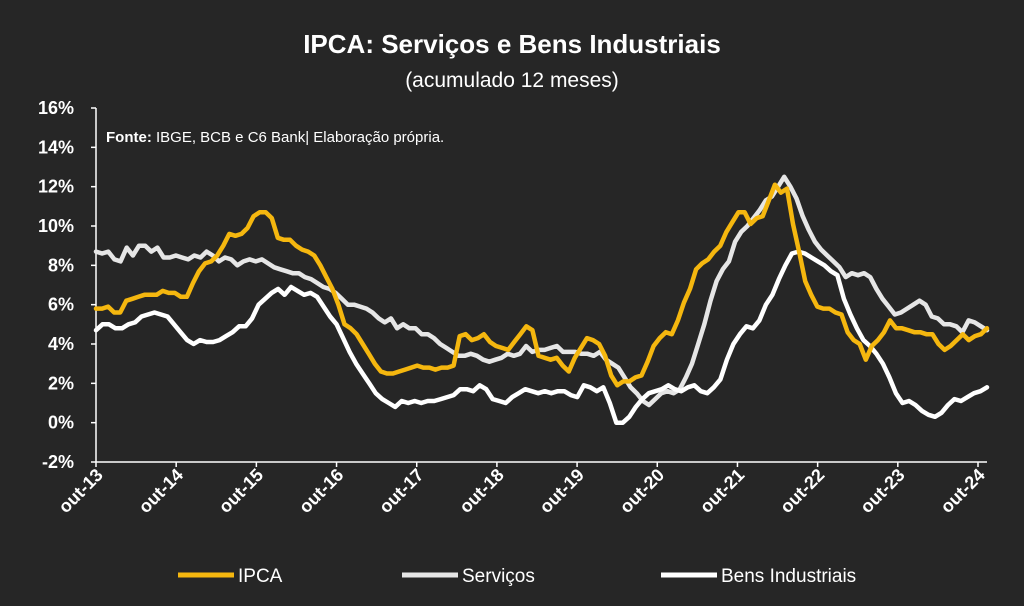  What do you see at coordinates (882, 491) in the screenshot?
I see `x-tick-label: out-23` at bounding box center [882, 491].